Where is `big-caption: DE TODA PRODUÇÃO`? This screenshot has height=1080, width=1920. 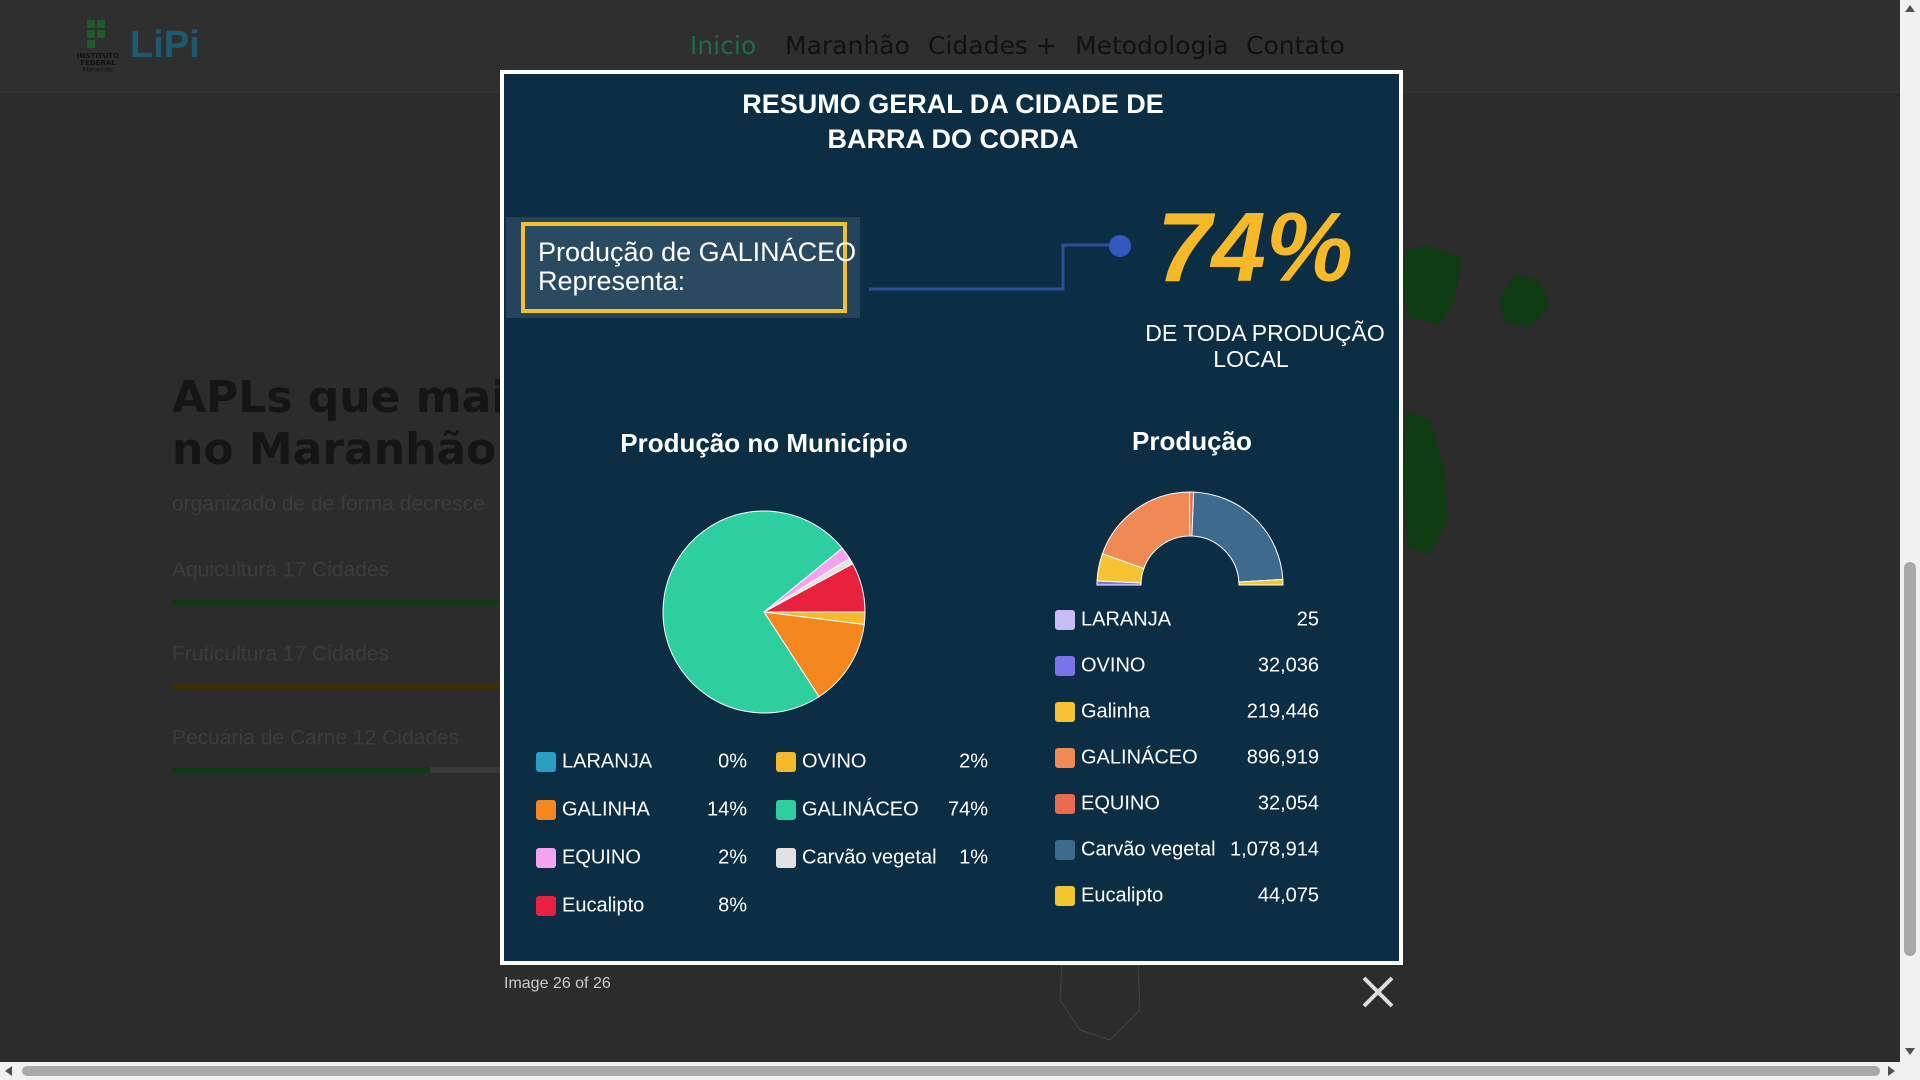
big-caption: DE TODA PRODUÇÃO is located at coordinates (1264, 333).